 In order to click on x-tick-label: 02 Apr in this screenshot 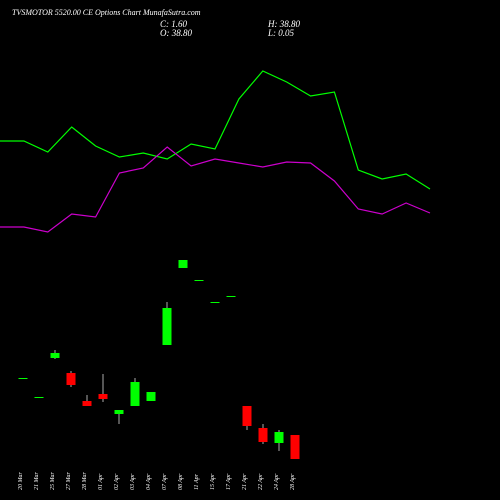, I will do `click(117, 481)`.